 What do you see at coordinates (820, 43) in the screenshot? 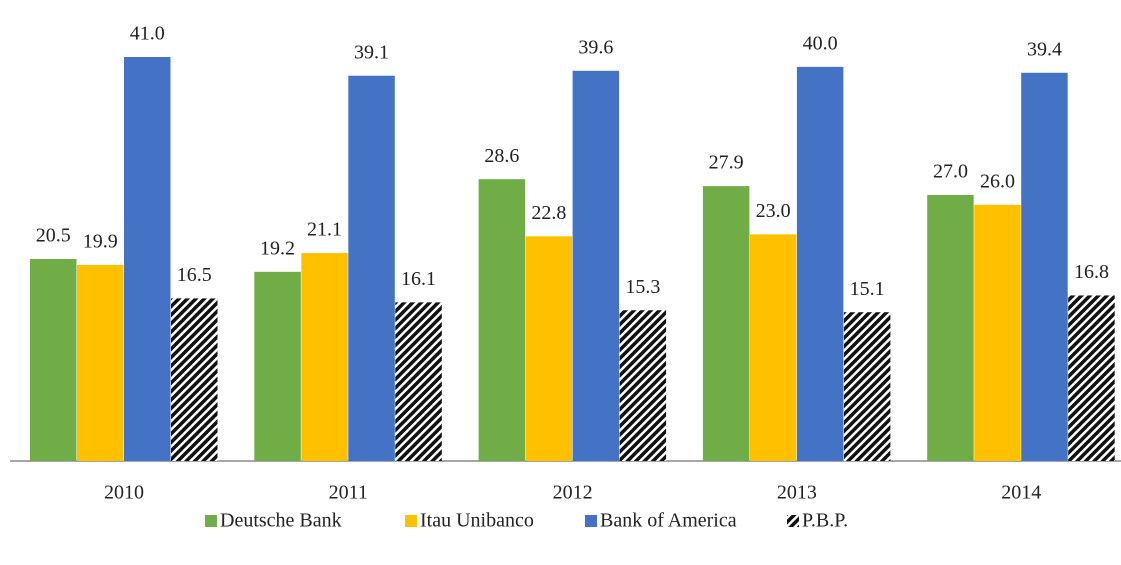
I see `data-label: 40.0` at bounding box center [820, 43].